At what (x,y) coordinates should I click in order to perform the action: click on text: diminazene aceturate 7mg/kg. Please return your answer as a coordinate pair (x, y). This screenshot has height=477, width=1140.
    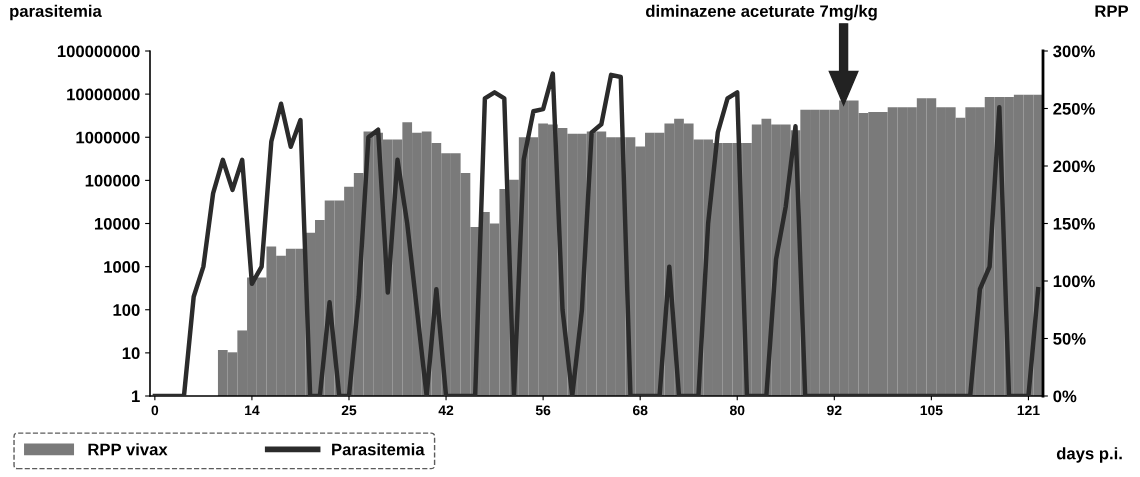
    Looking at the image, I should click on (761, 12).